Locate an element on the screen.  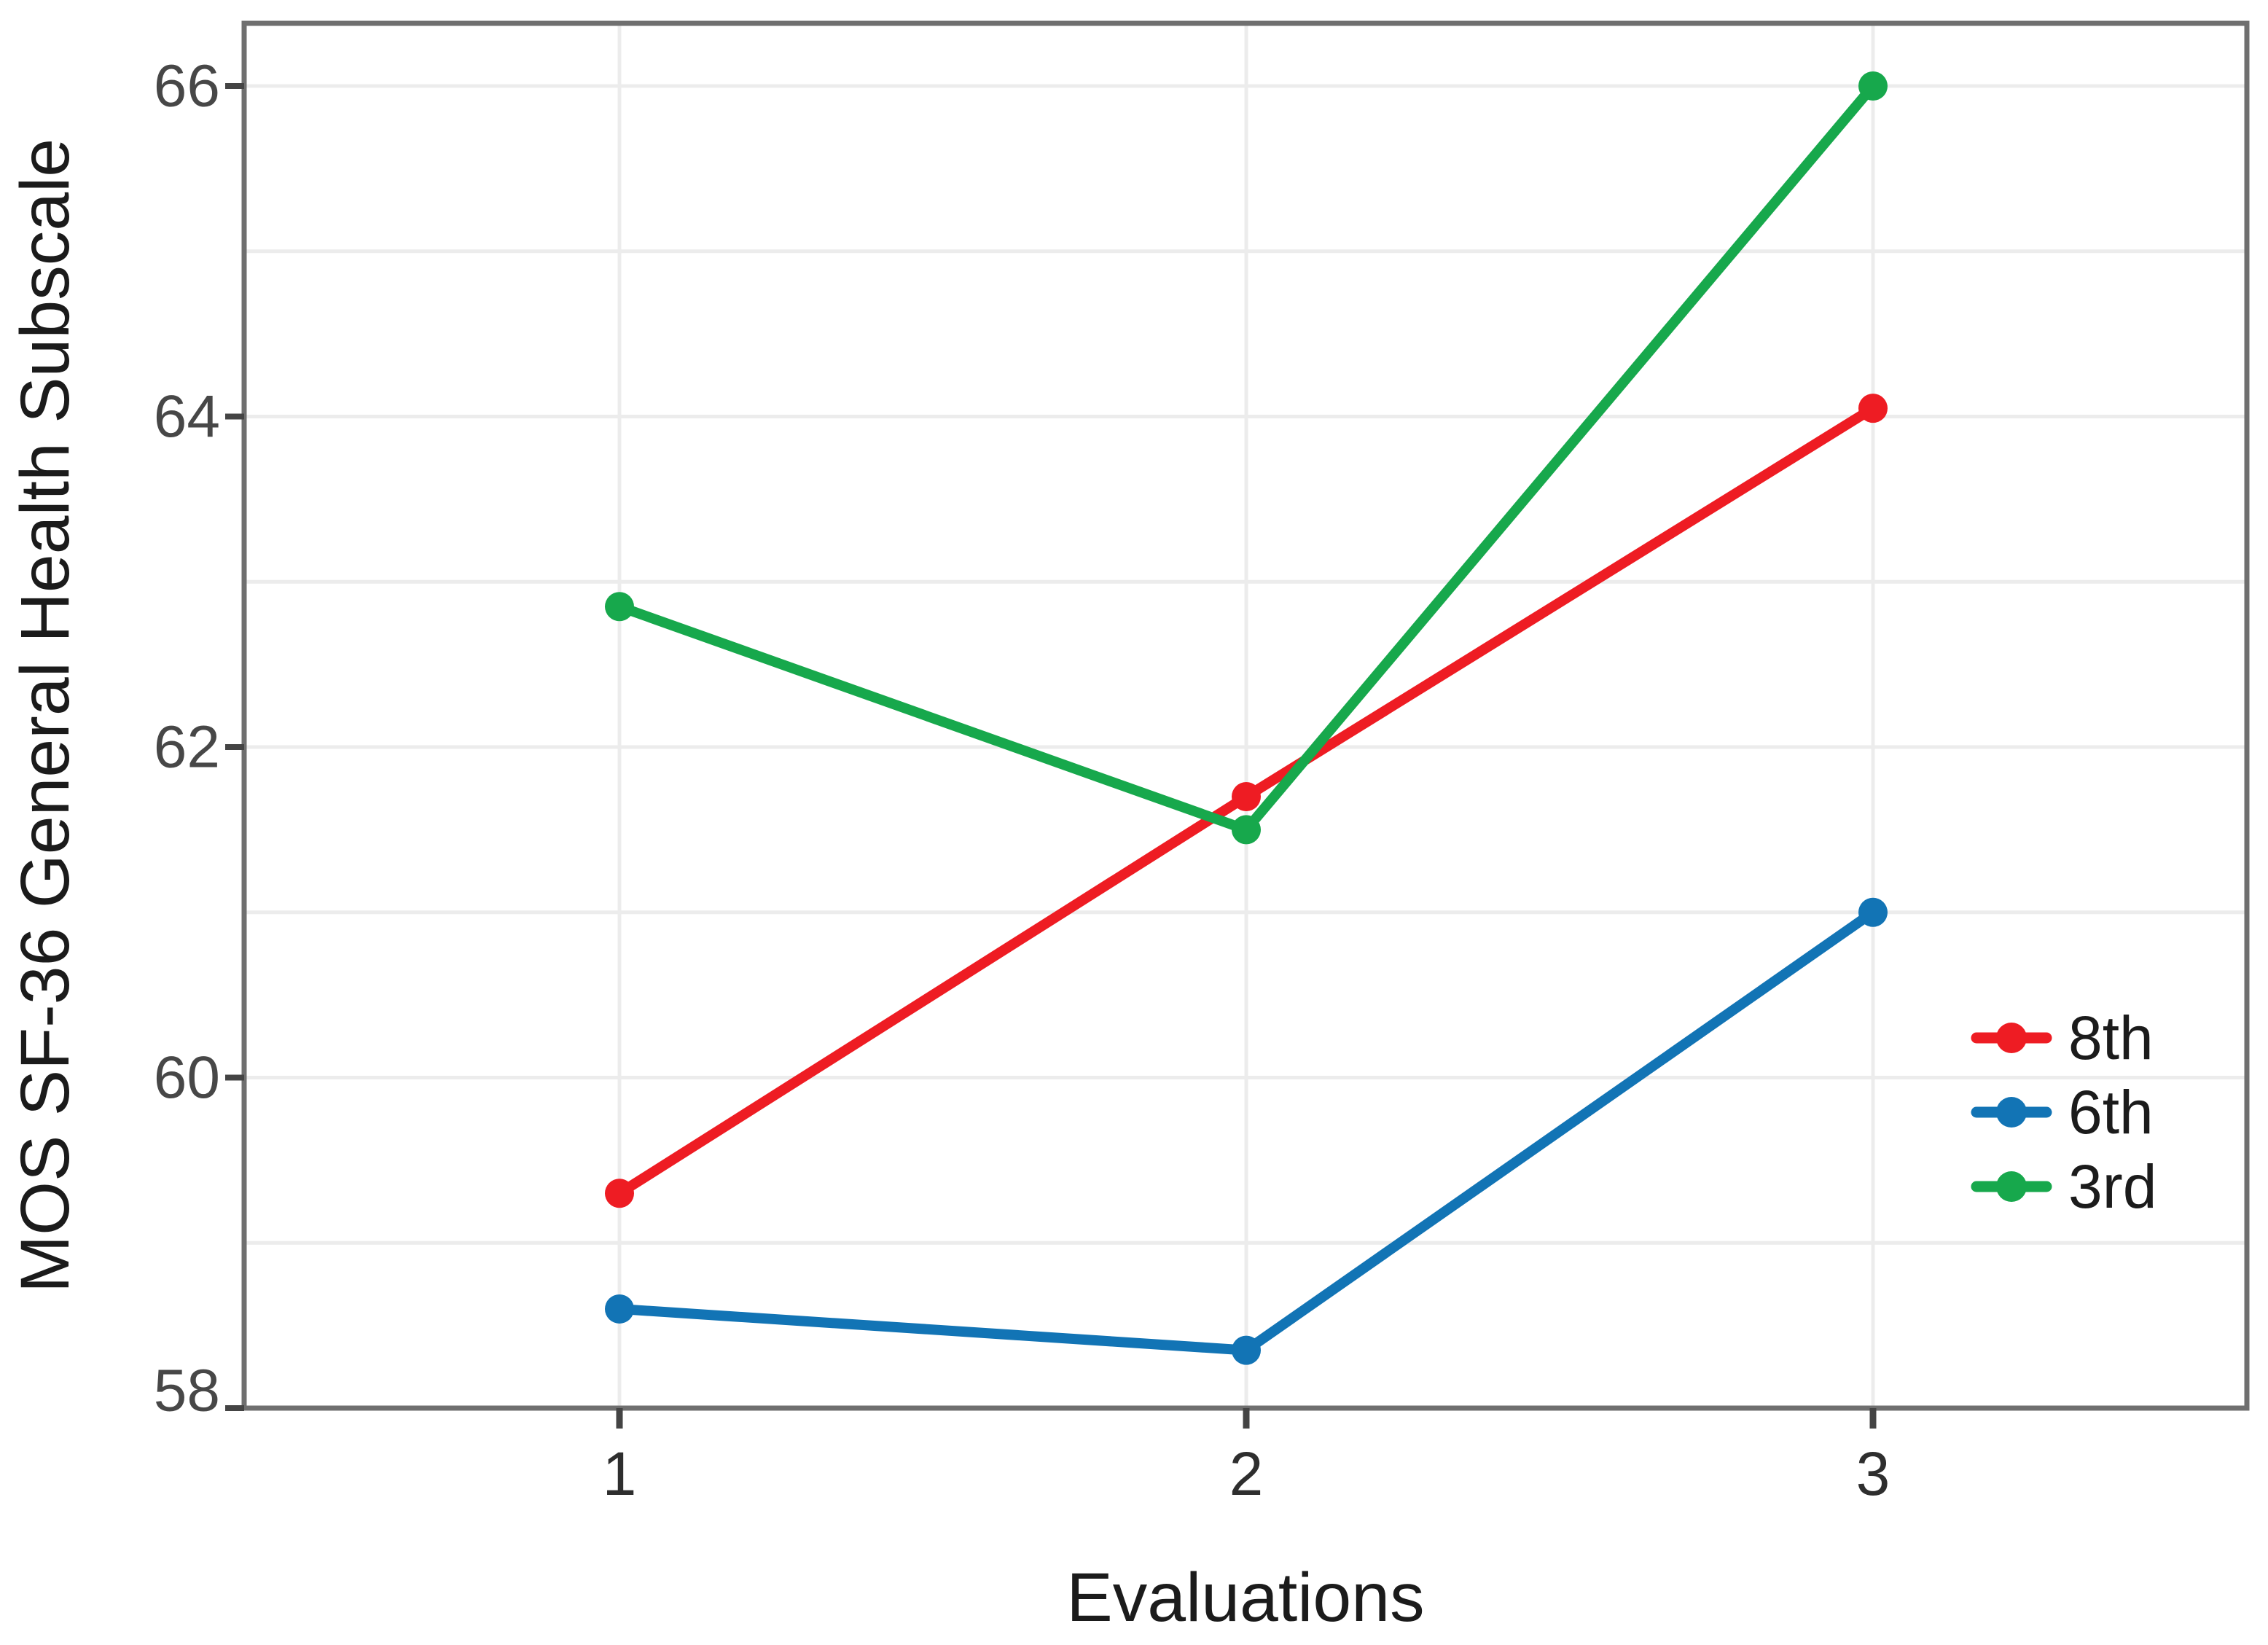
y-axis-title: MOS SF-36 General Health Subscale is located at coordinates (46, 715).